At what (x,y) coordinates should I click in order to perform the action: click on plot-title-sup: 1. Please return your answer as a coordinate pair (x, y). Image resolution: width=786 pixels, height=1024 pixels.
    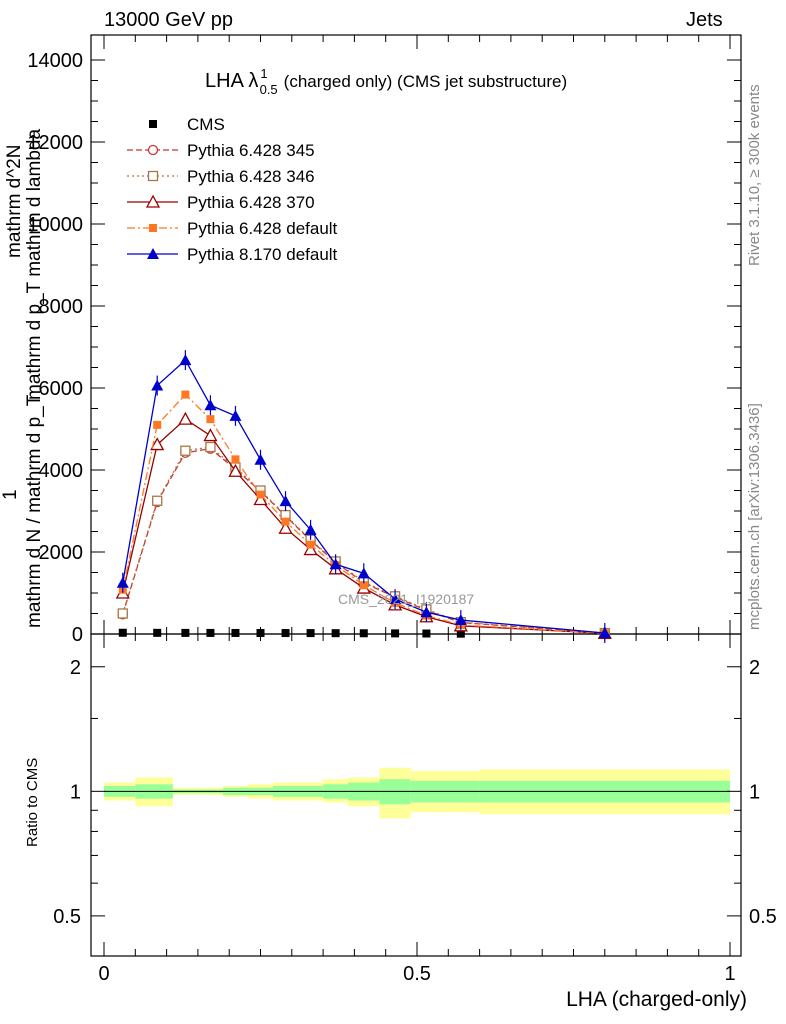
    Looking at the image, I should click on (263, 73).